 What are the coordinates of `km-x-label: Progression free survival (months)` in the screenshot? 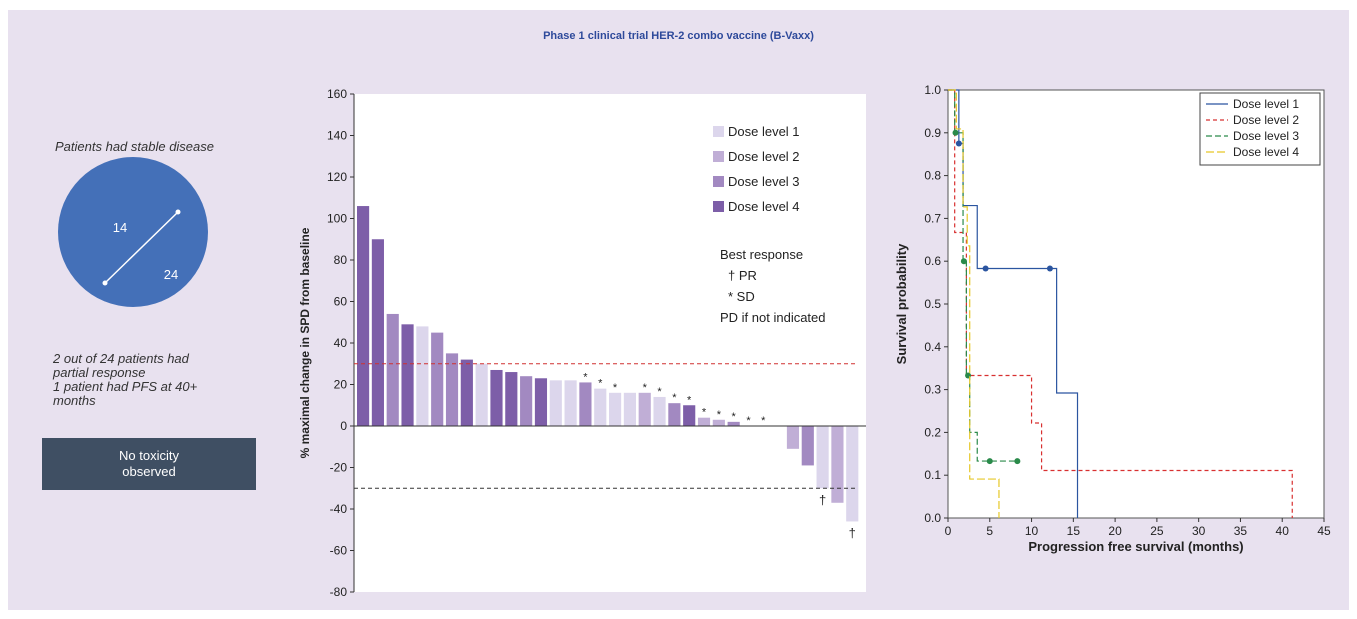 It's located at (1135, 546).